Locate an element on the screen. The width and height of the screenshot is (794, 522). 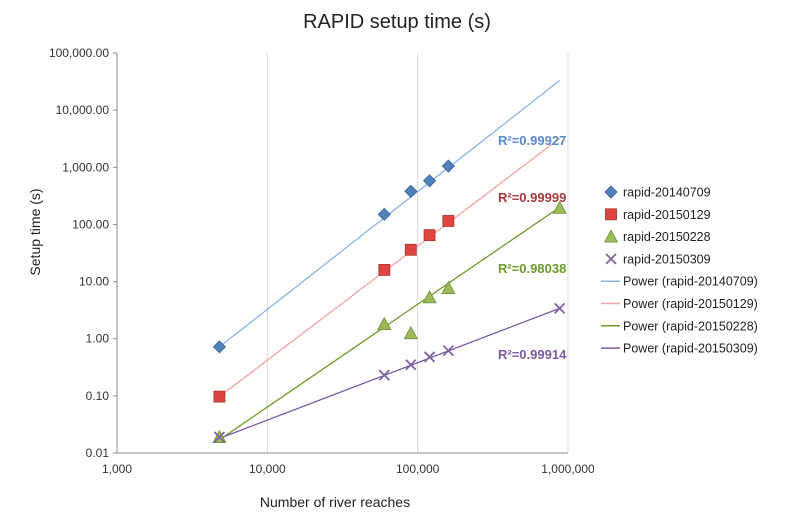
y-tick-label: 1,000.00 is located at coordinates (85, 167).